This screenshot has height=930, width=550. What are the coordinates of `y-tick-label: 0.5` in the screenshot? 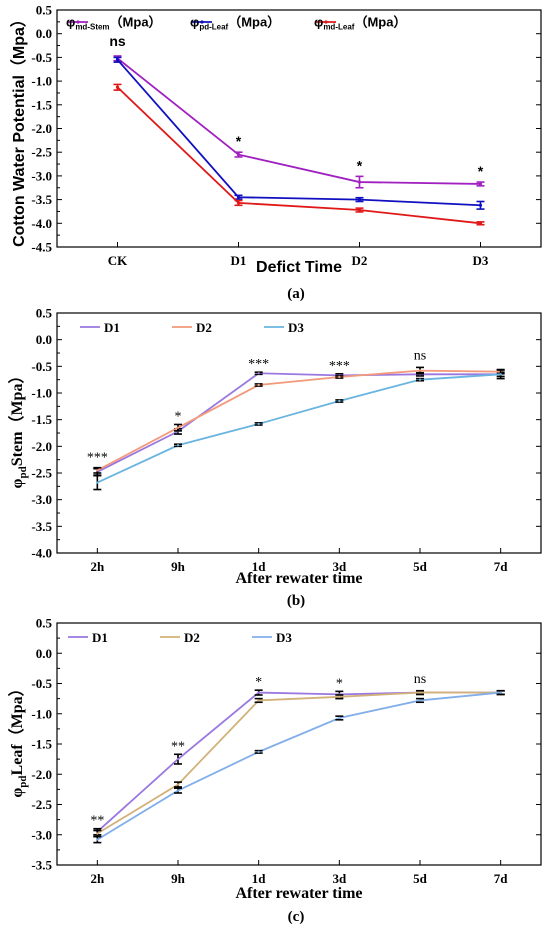 It's located at (44, 313).